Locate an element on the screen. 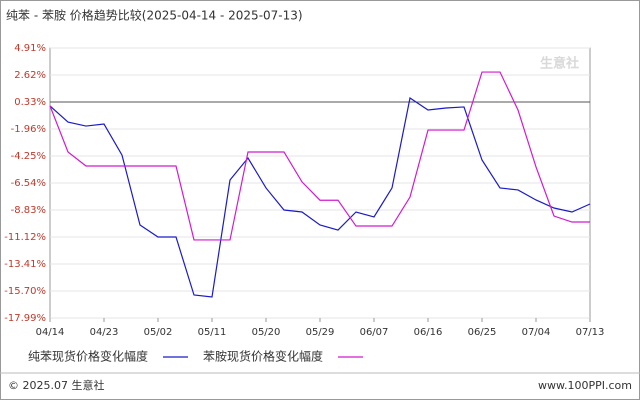 This screenshot has width=640, height=400. footer-right: www.100PPI.com is located at coordinates (585, 385).